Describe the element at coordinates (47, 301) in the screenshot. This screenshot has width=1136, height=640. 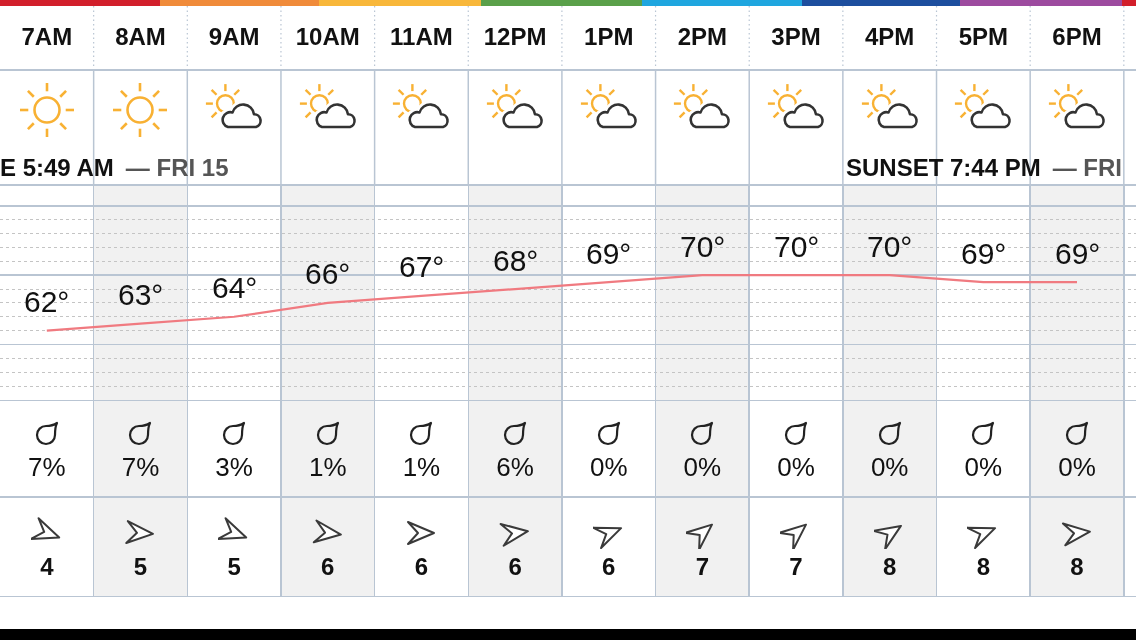
I see `data-label: 62°` at that location.